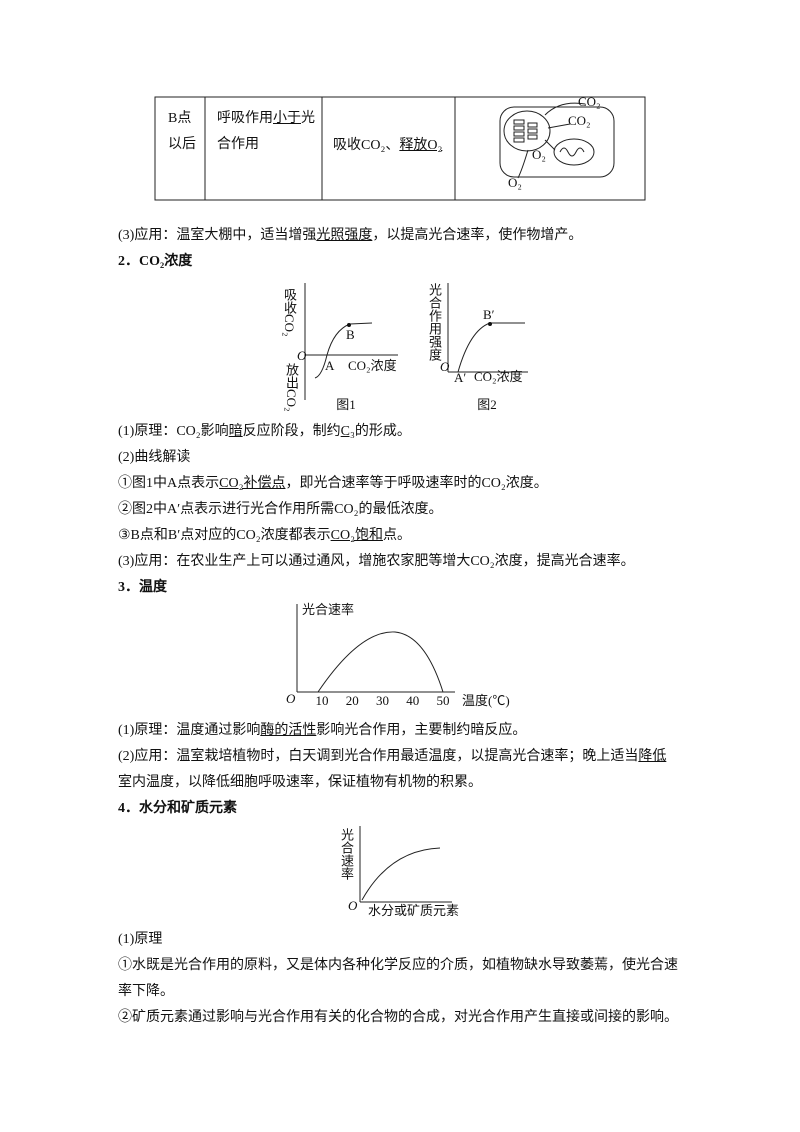 The height and width of the screenshot is (1132, 800). I want to click on underlined-run: 光照强度, so click(344, 235).